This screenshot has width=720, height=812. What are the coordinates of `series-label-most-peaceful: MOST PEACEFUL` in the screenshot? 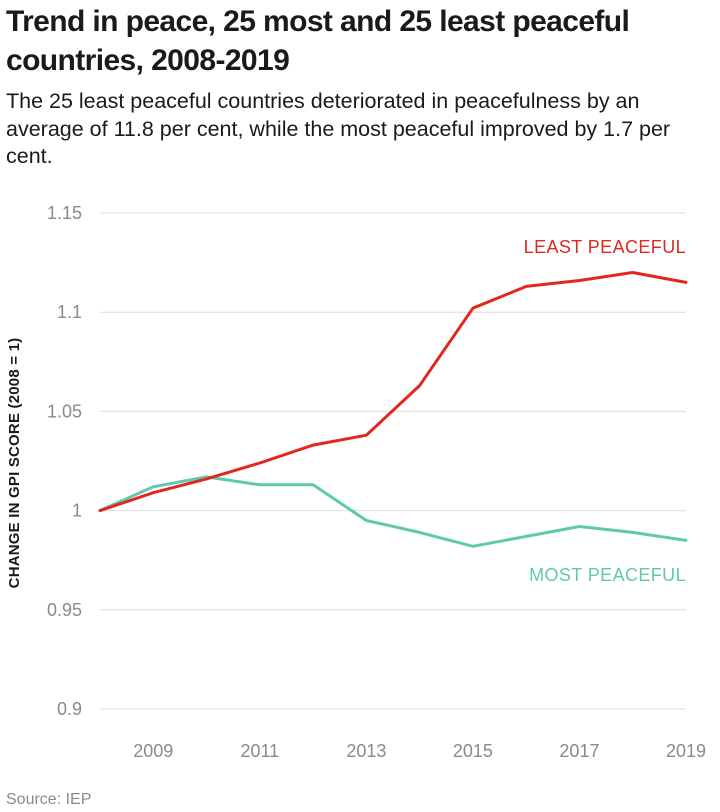 It's located at (607, 575).